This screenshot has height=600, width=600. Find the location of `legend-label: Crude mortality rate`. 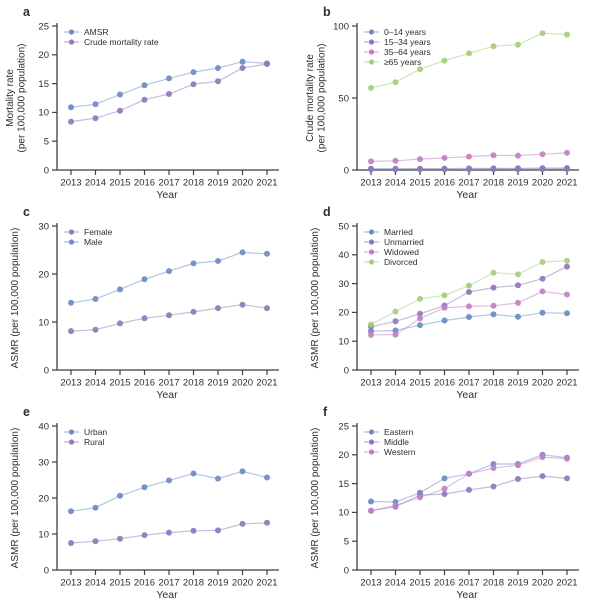

legend-label: Crude mortality rate is located at coordinates (121, 42).